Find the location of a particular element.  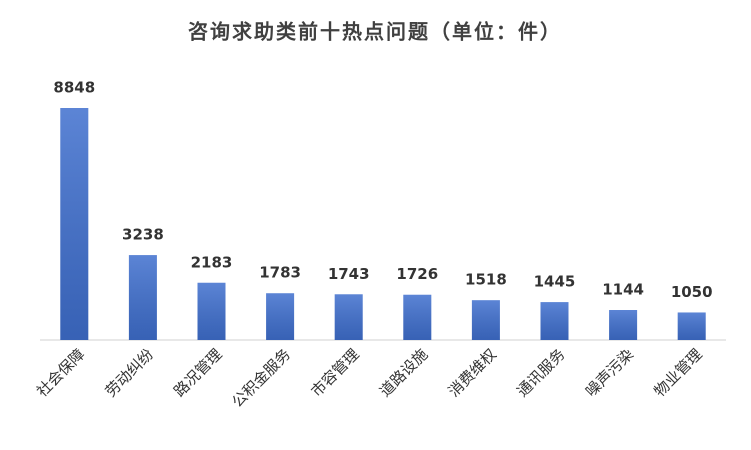

value-label: 1050 is located at coordinates (692, 292).